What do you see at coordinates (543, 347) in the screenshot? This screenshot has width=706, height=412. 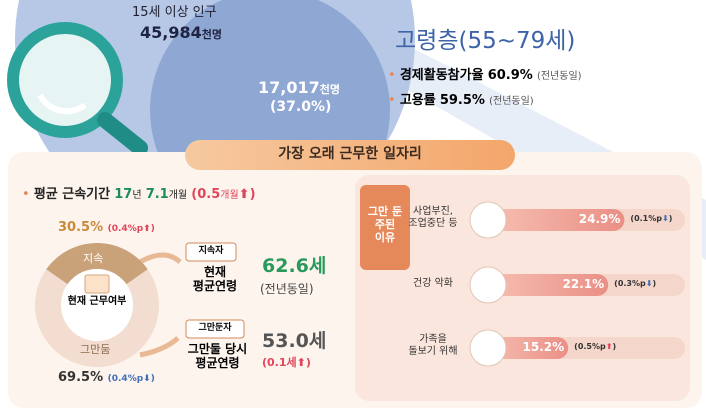 I see `bar-value: 15.2%` at bounding box center [543, 347].